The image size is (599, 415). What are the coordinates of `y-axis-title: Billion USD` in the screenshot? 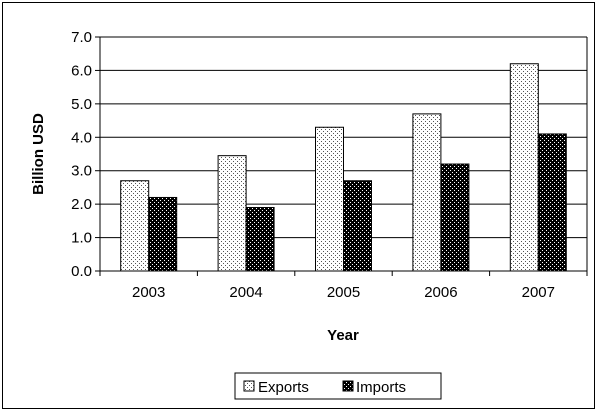 It's located at (38, 154).